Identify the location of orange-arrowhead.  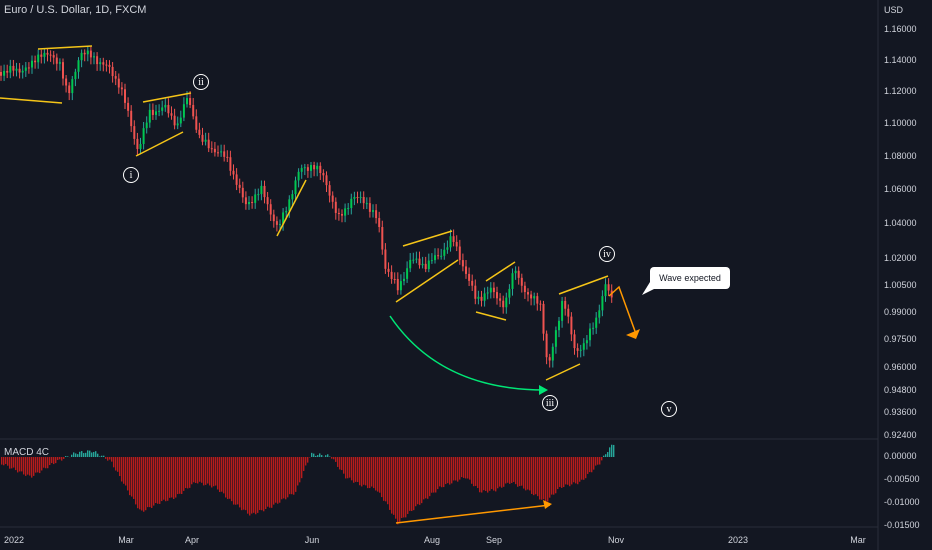
(547, 504).